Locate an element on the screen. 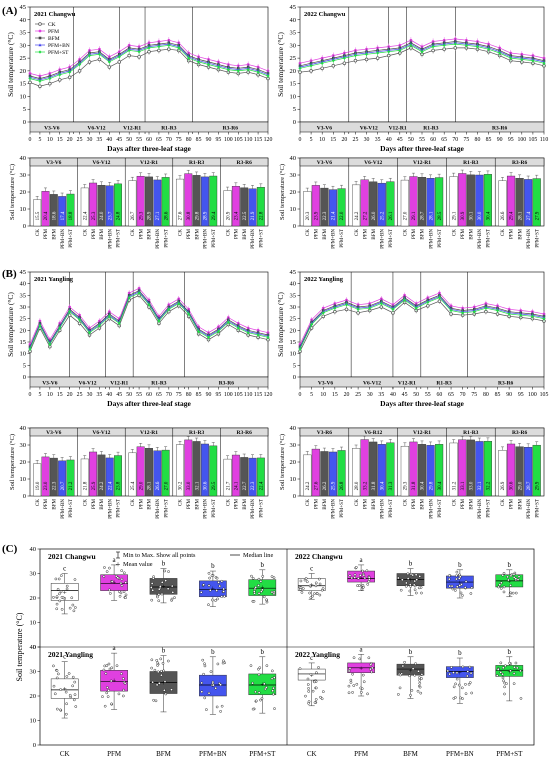  stage-header is located at coordinates (149, 162).